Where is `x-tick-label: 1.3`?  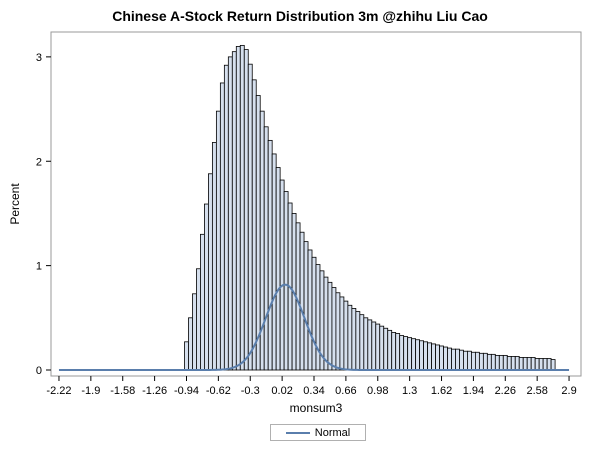 x-tick-label: 1.3 is located at coordinates (409, 391).